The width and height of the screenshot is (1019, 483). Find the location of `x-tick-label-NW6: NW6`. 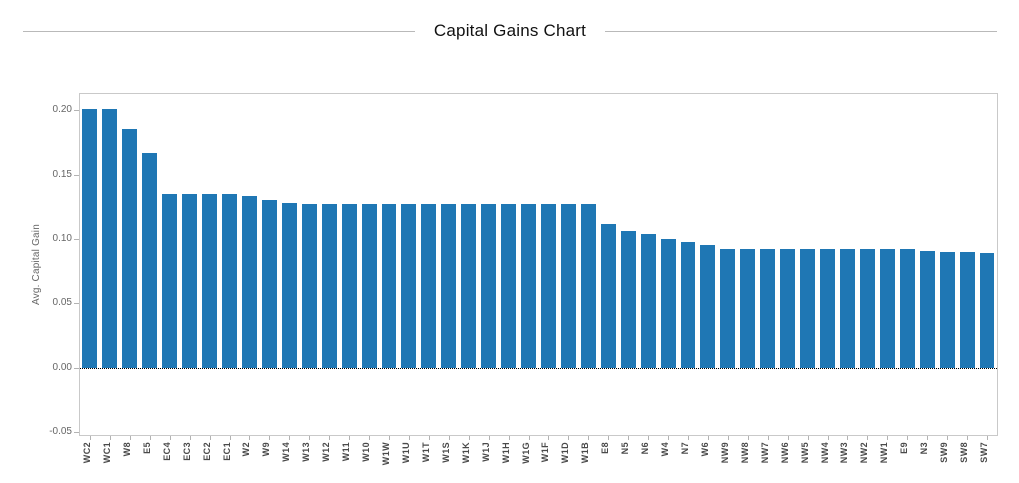

x-tick-label-NW6: NW6 is located at coordinates (784, 453).